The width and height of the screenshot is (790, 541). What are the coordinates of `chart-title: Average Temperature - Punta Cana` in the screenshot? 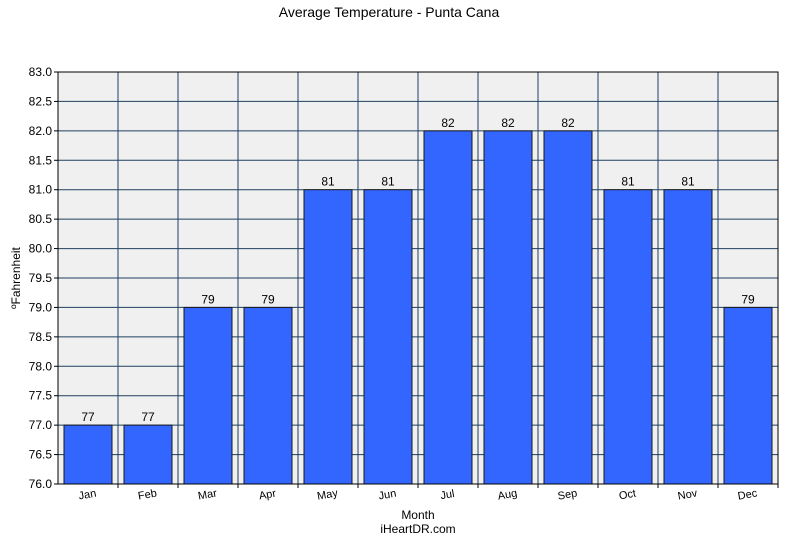 It's located at (389, 12).